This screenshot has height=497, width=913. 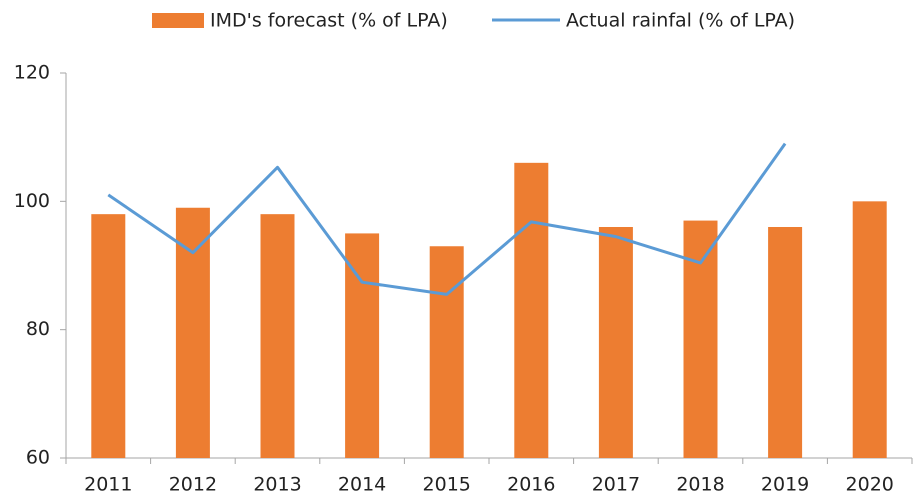 I want to click on legend-label: IMD's forecast (% of LPA), so click(x=329, y=21).